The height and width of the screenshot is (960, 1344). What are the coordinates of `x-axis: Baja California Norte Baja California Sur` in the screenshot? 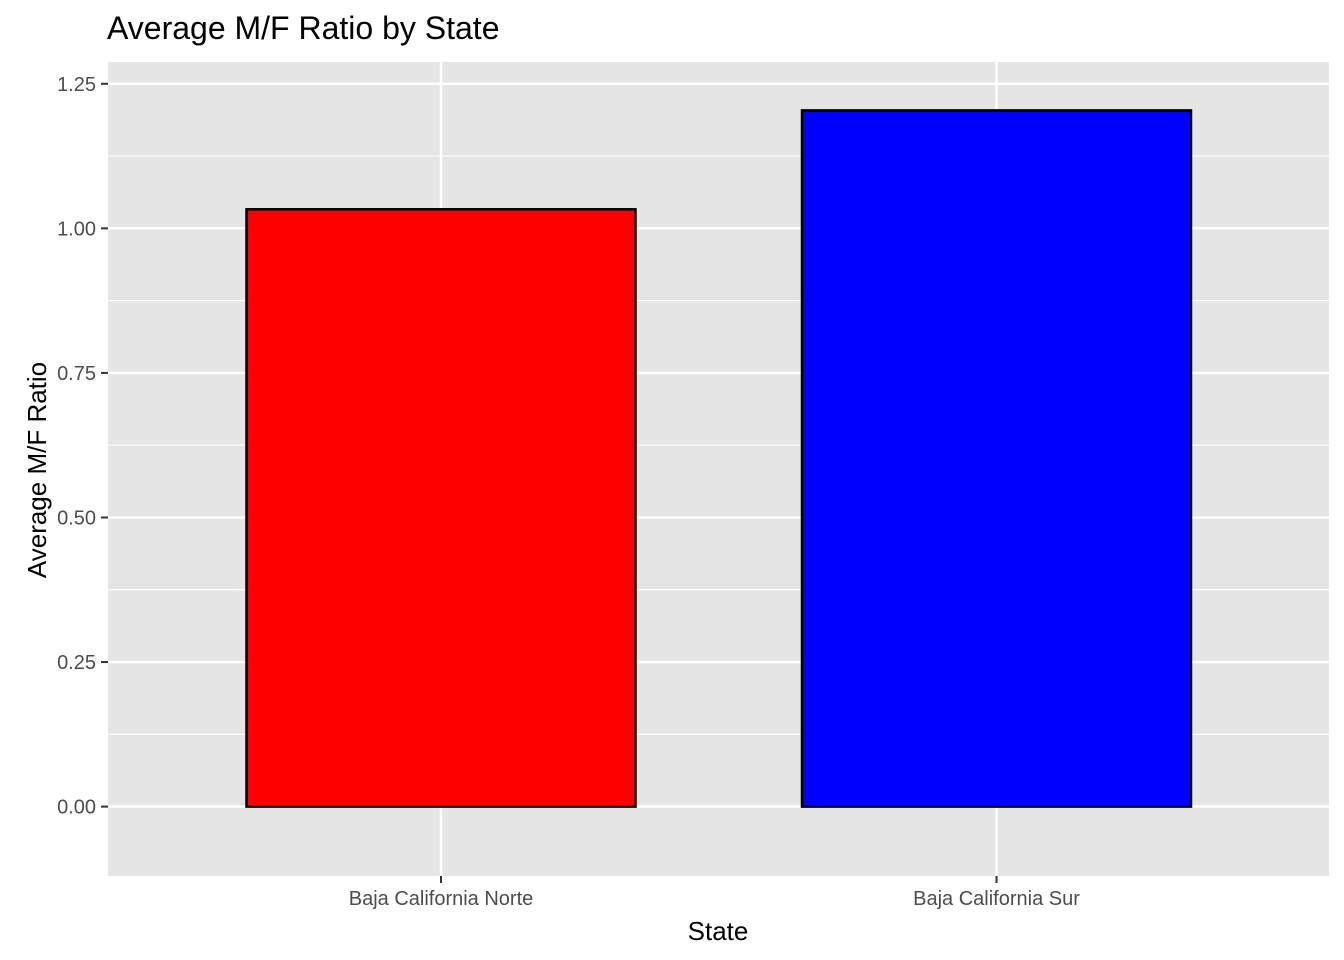 It's located at (714, 893).